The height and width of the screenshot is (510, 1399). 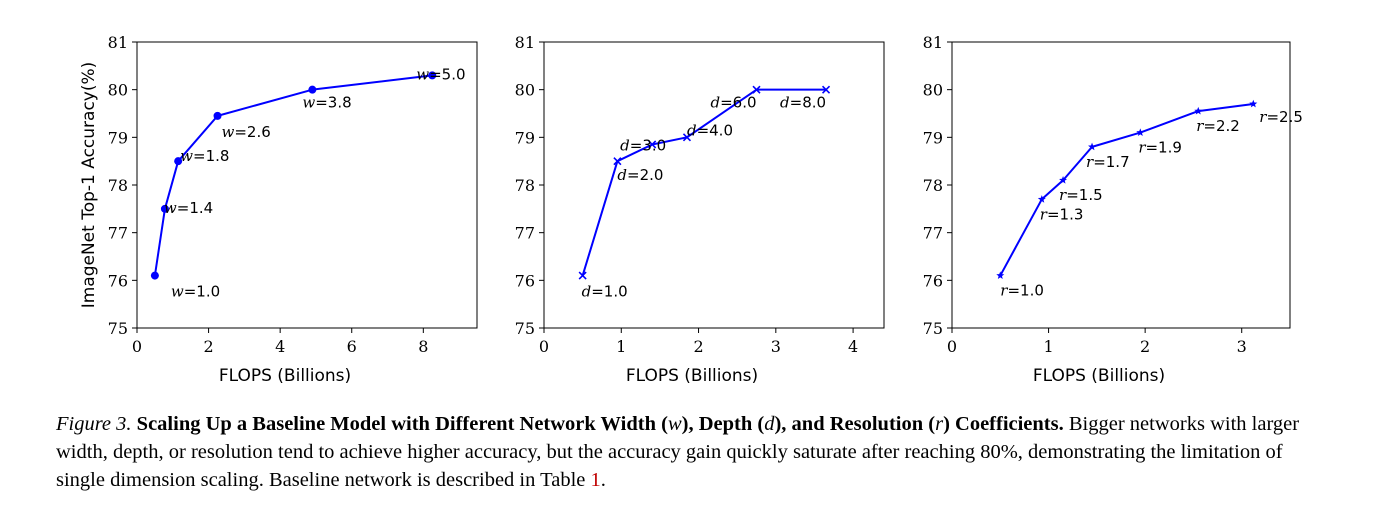 I want to click on point-label: d=1.0, so click(x=605, y=292).